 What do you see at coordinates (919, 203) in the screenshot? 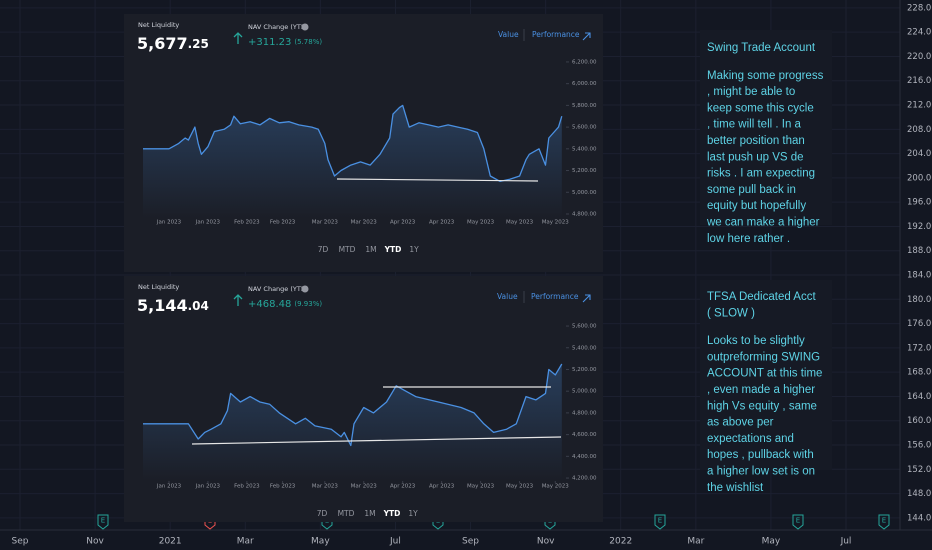
I see `y-tick-label: 196.00` at bounding box center [919, 203].